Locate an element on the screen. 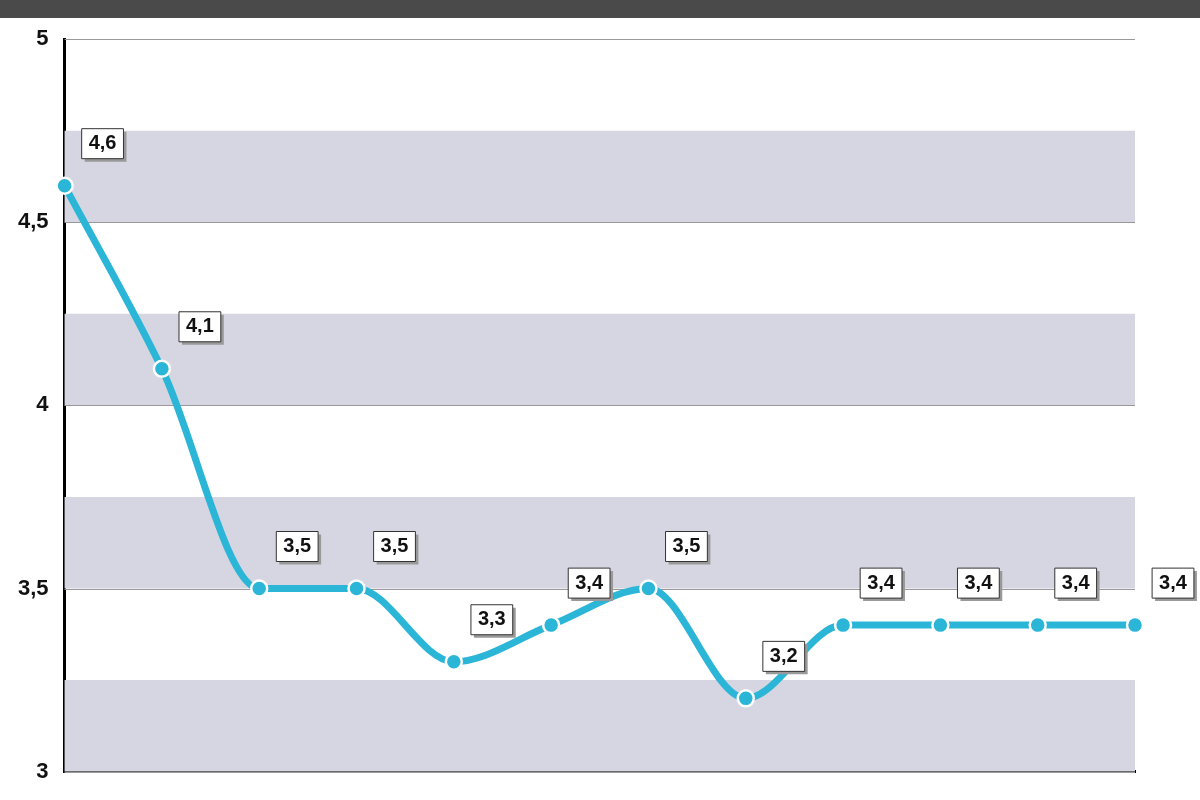 This screenshot has width=1200, height=800. y-tick-label: 3,5 is located at coordinates (33, 587).